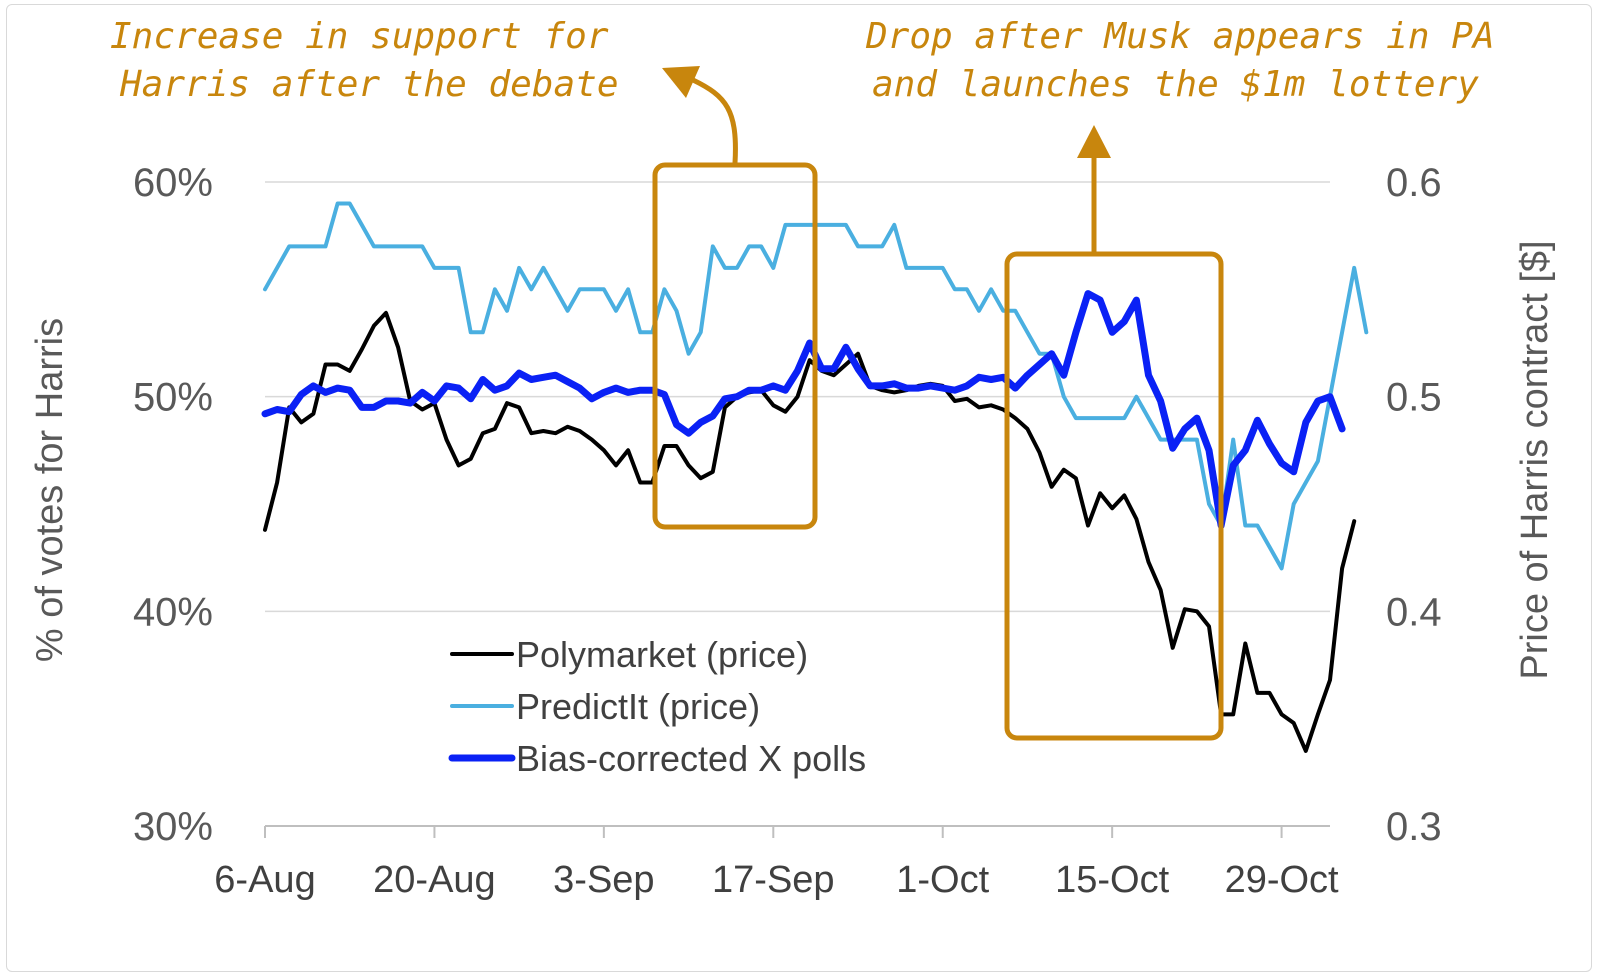 This screenshot has height=978, width=1600. I want to click on y-tick-label-right: 0.5, so click(1414, 398).